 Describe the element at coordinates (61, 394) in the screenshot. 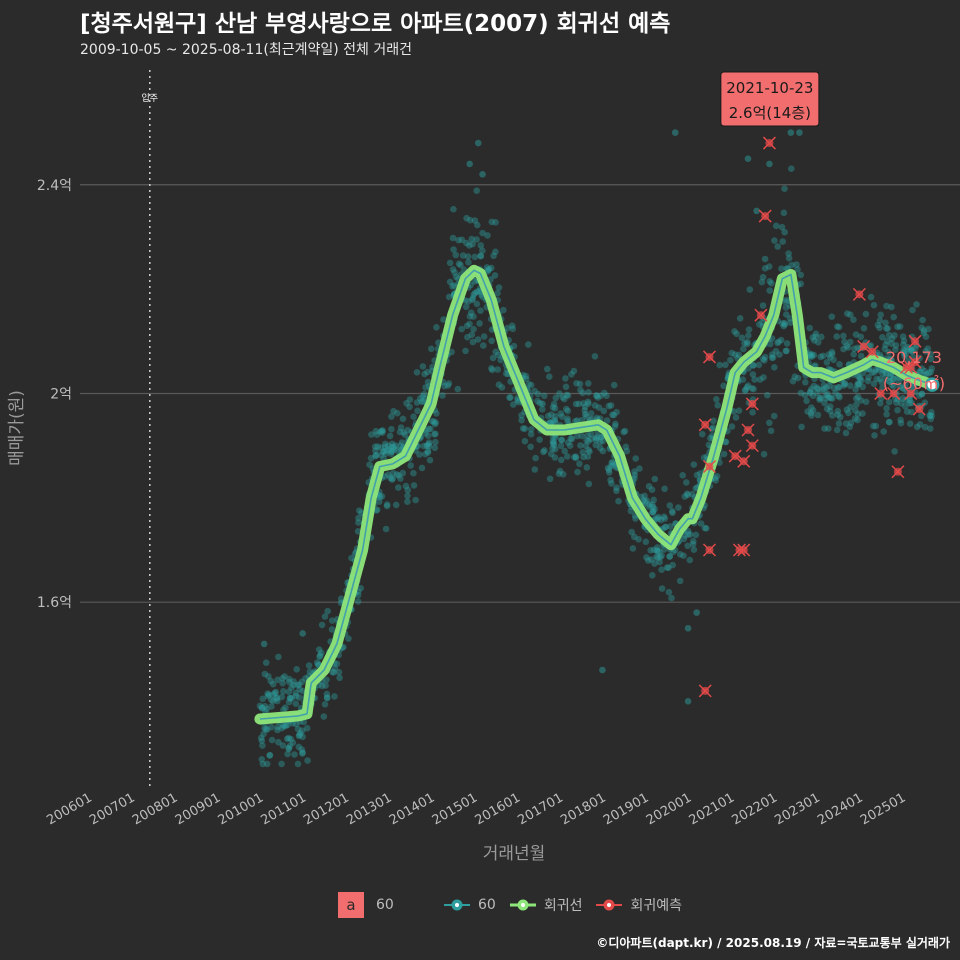

I see `y-tick-label: 2억` at that location.